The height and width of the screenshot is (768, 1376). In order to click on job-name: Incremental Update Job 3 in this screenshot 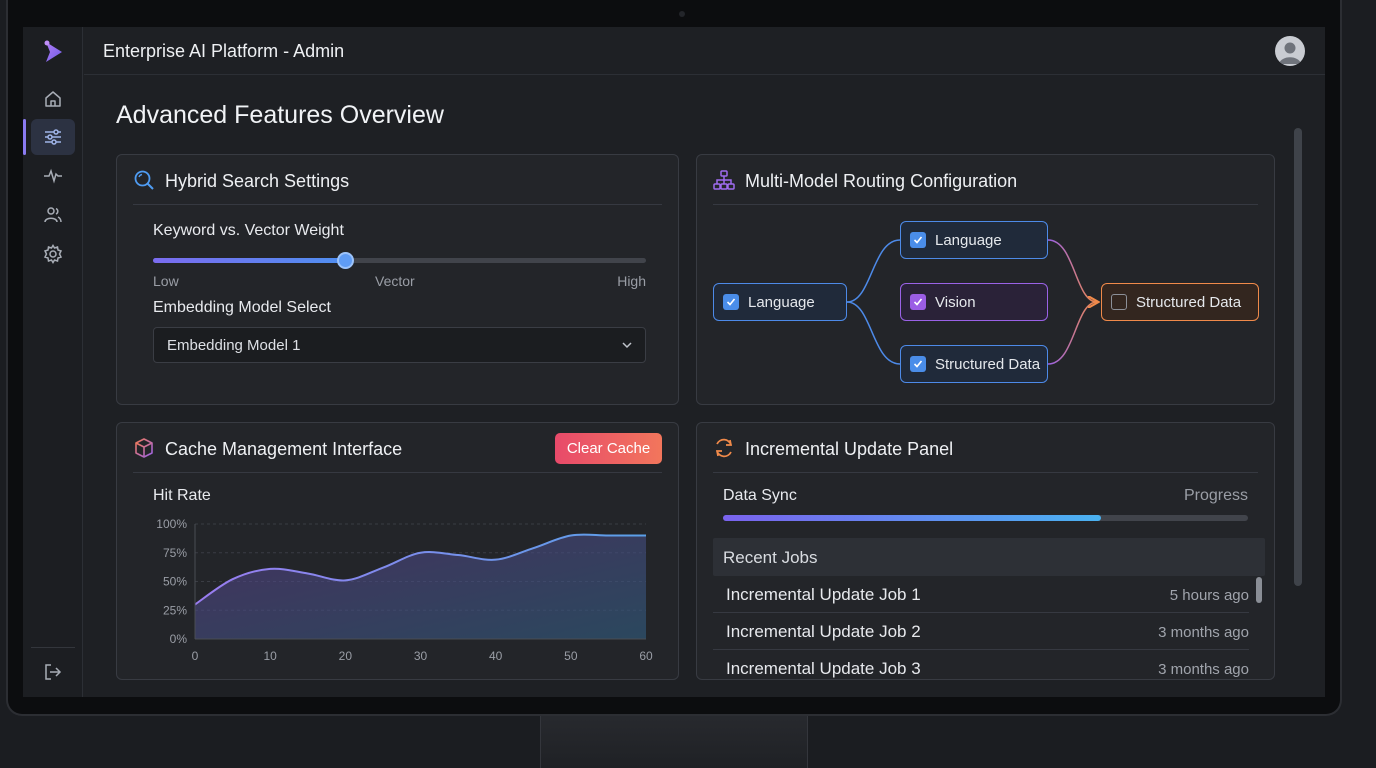, I will do `click(823, 668)`.